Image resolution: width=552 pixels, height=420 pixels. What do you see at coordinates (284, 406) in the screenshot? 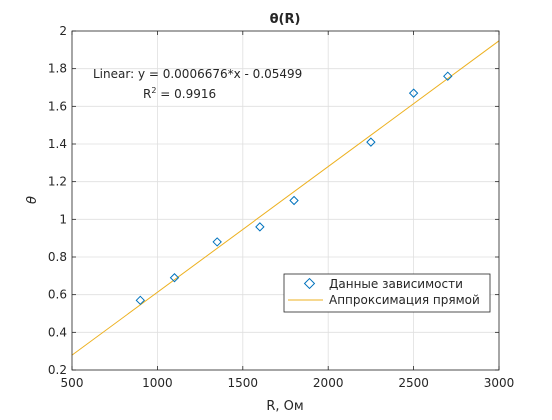
I see `x-axis-label: R, Ом` at bounding box center [284, 406].